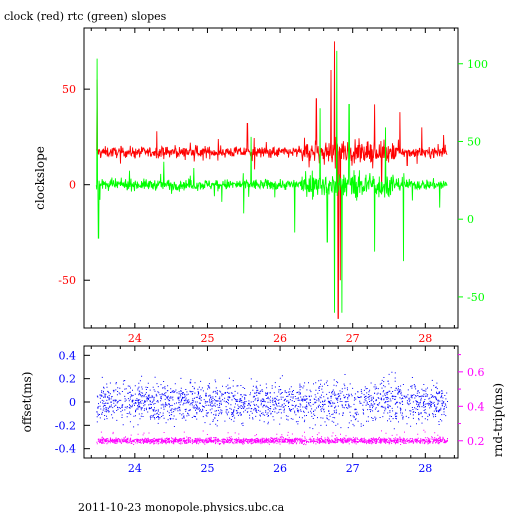 Image resolution: width=512 pixels, height=512 pixels. Describe the element at coordinates (68, 355) in the screenshot. I see `y-tick-label: 0.4` at that location.